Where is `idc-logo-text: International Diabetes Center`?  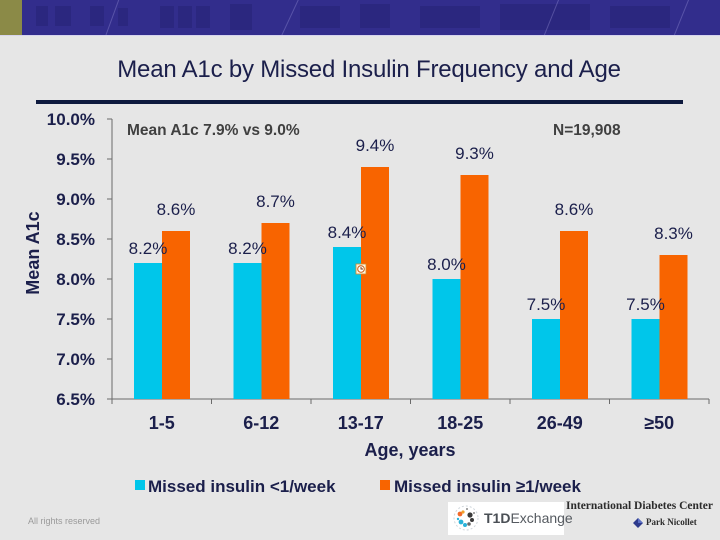 idc-logo-text: International Diabetes Center is located at coordinates (639, 506).